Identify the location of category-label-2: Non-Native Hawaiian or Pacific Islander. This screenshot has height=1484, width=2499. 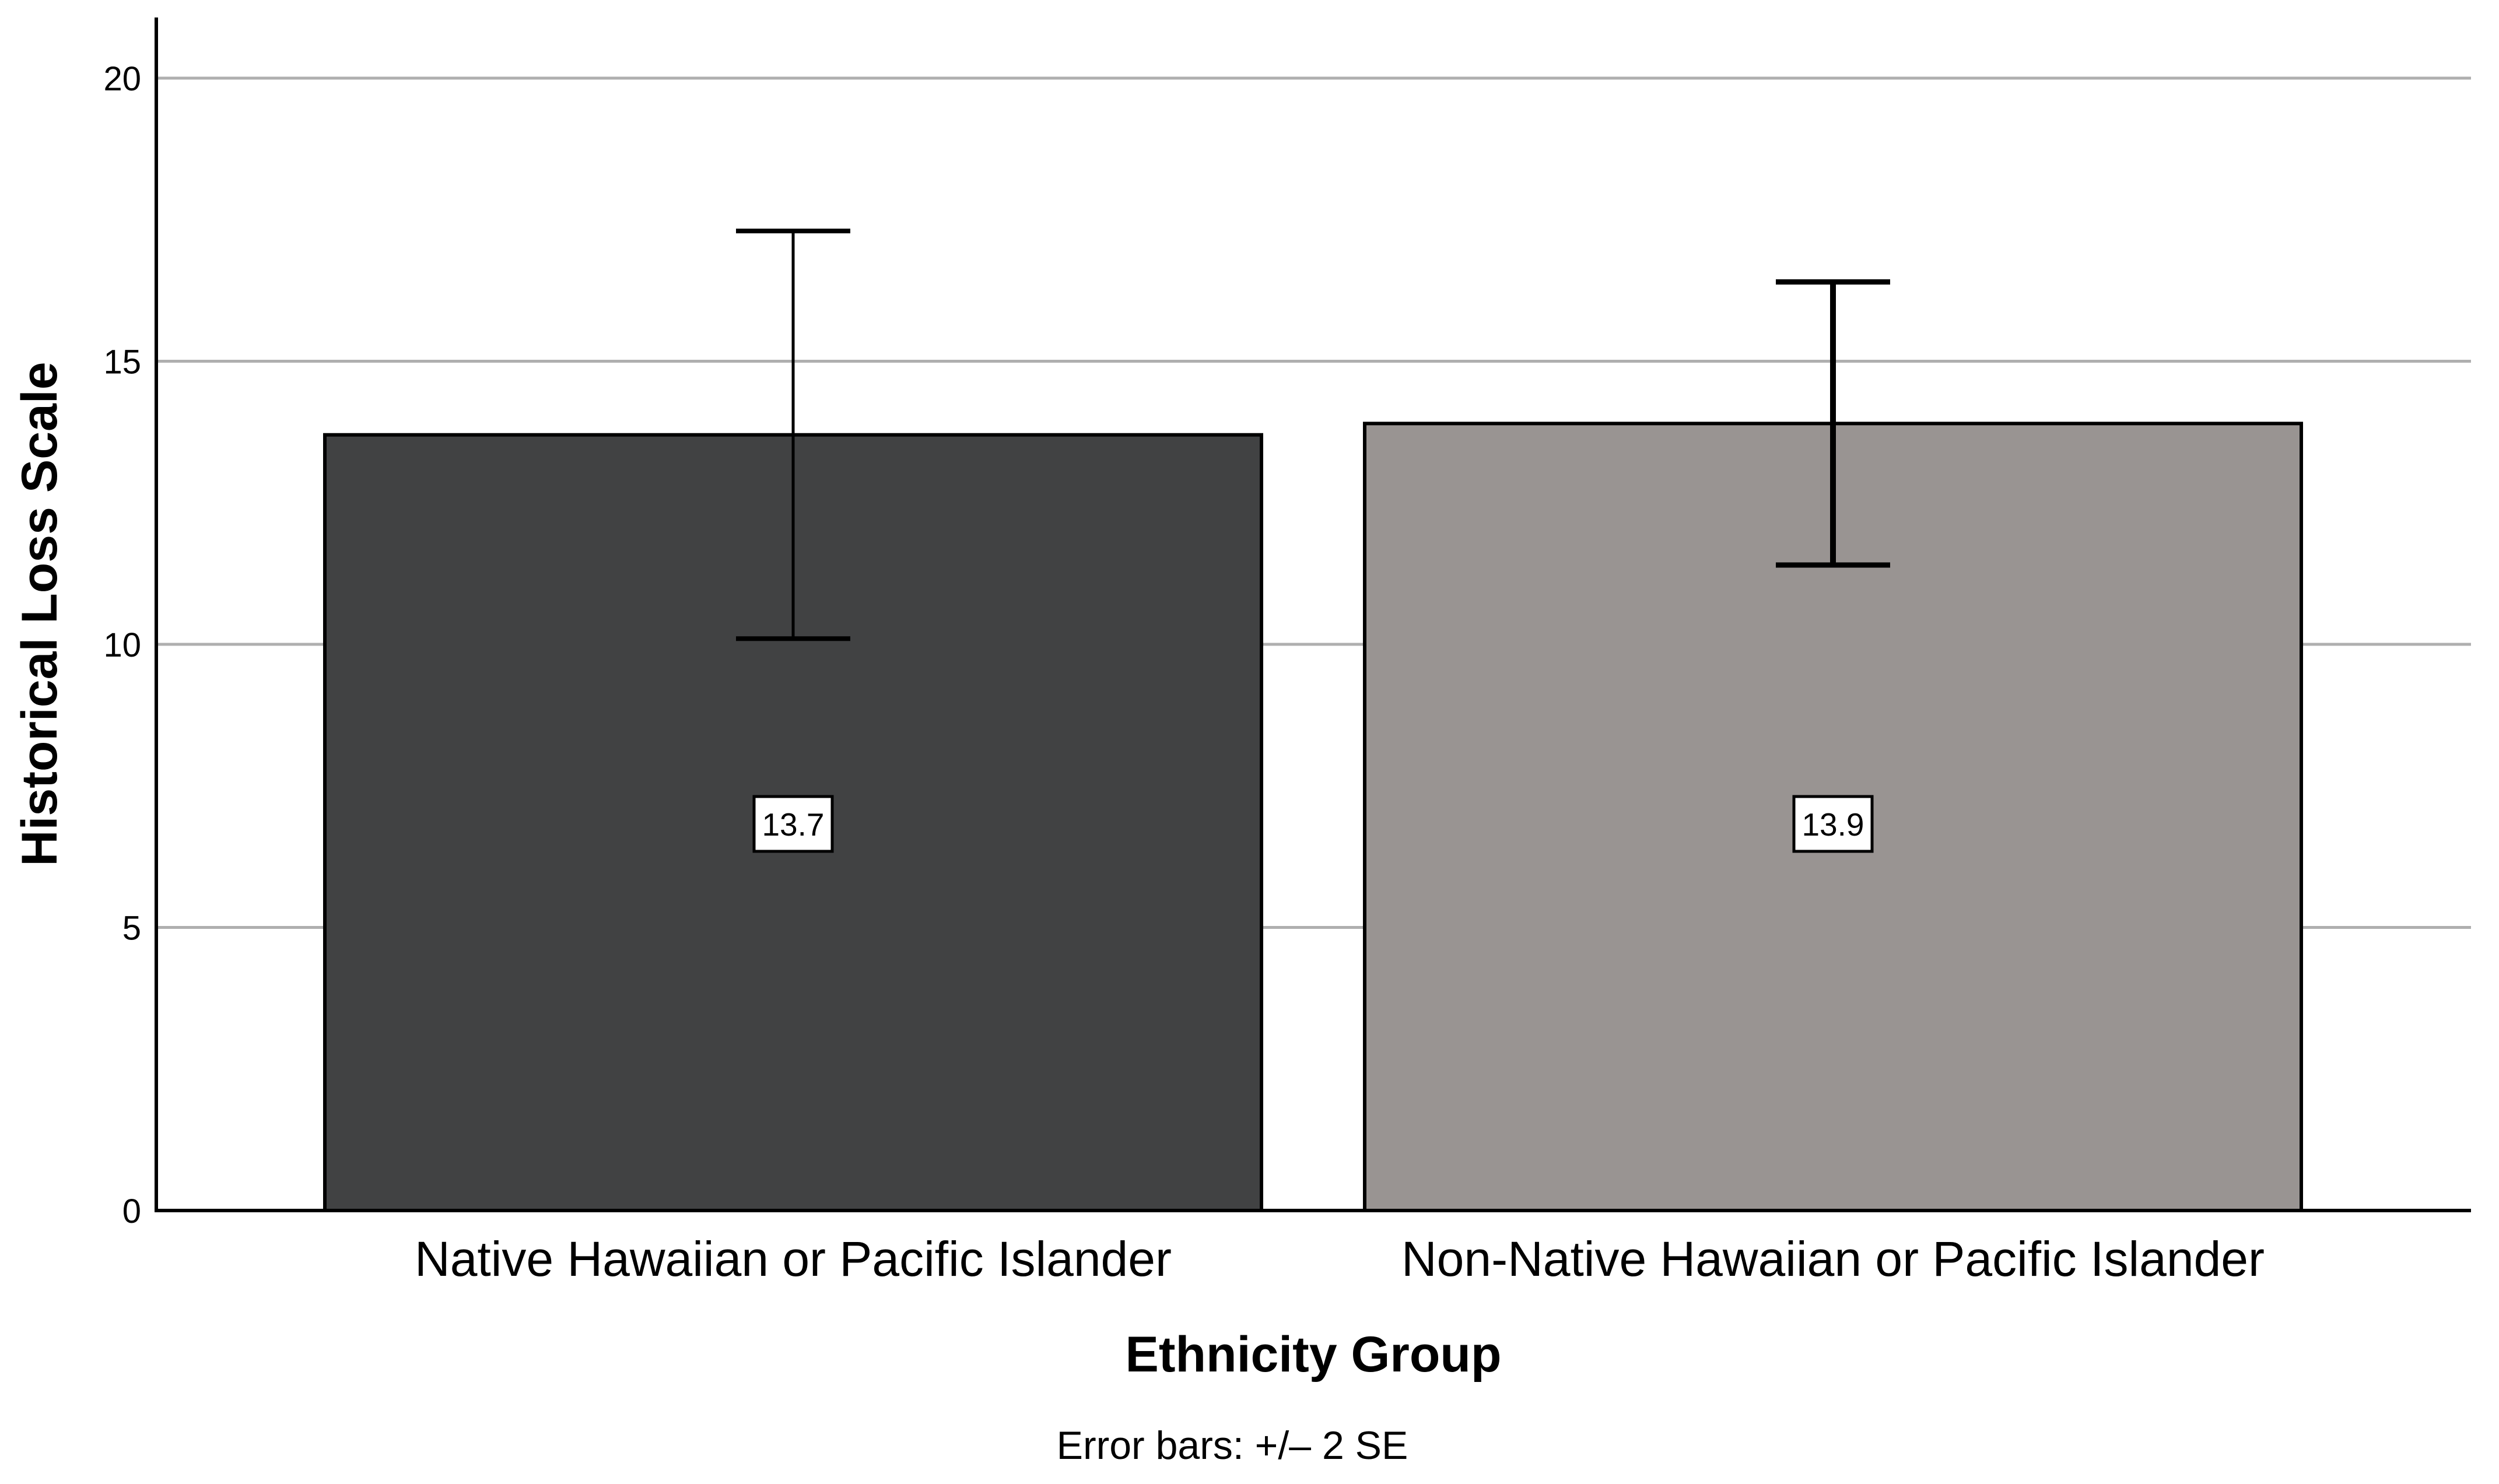
(1833, 1259).